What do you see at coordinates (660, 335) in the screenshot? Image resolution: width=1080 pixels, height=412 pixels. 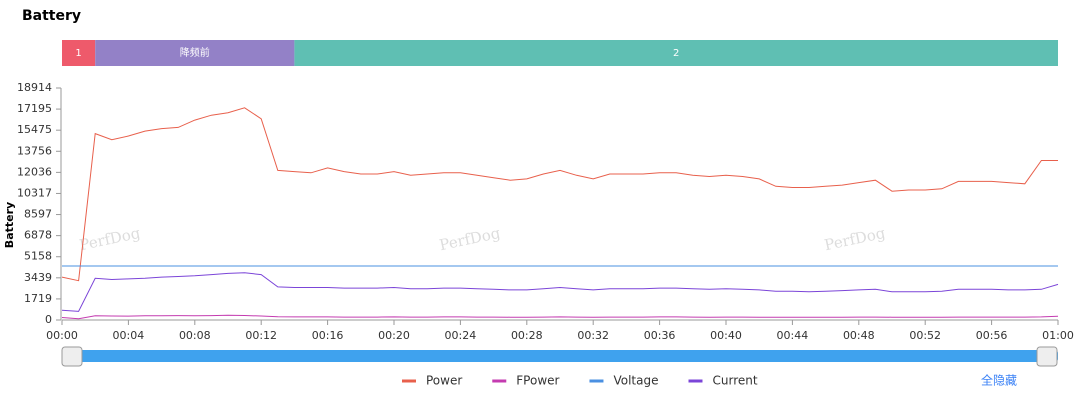 I see `x-tick-label: 00:36` at bounding box center [660, 335].